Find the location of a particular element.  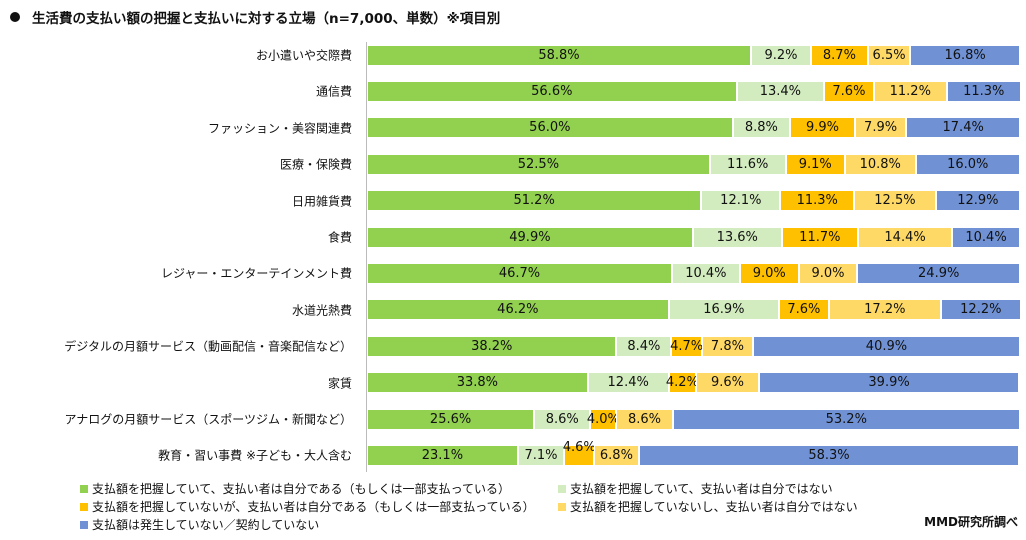

bar-segment: 17.4% is located at coordinates (963, 128).